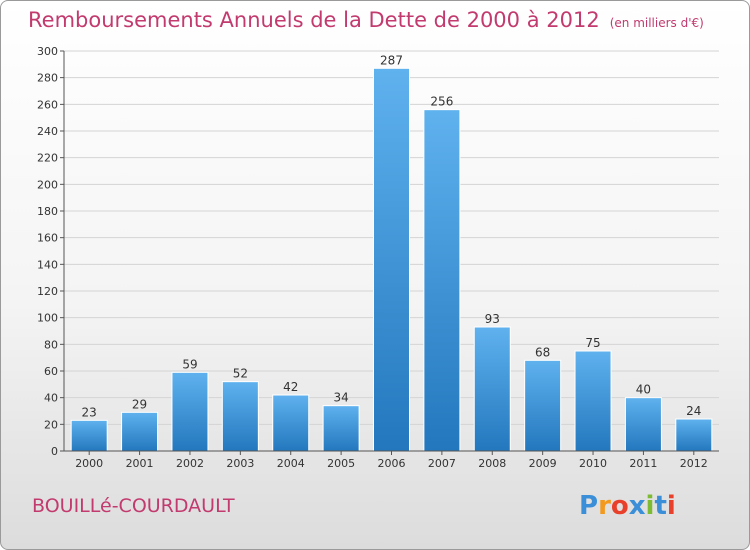 The height and width of the screenshot is (550, 750). I want to click on y-tick-label: 0, so click(54, 451).